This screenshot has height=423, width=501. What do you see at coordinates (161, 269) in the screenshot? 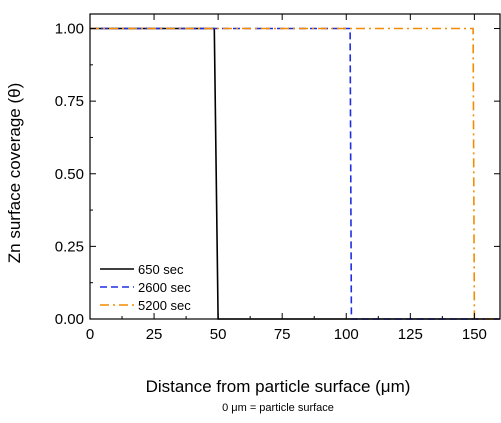
I see `legend-label-1: 650 sec` at bounding box center [161, 269].